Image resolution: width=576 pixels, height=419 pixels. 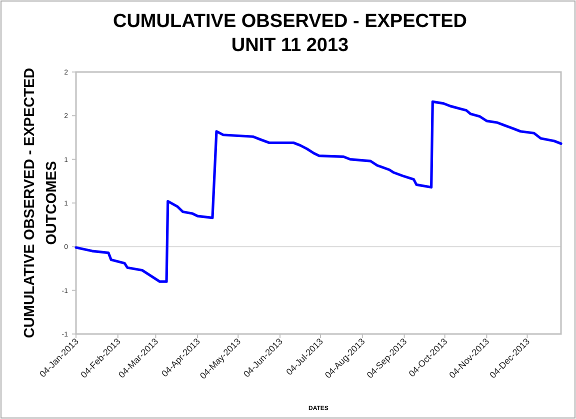 What do you see at coordinates (41, 203) in the screenshot?
I see `y-axis-title: CUMULATIVE OBSERVED - EXPECTED OUTCOMES` at bounding box center [41, 203].